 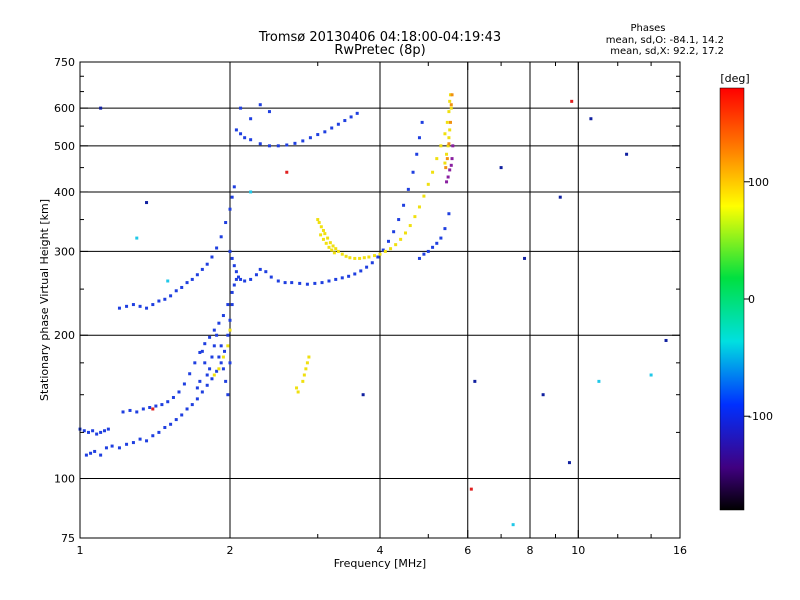 What do you see at coordinates (760, 416) in the screenshot?
I see `colorbar-tick-label: -100` at bounding box center [760, 416].